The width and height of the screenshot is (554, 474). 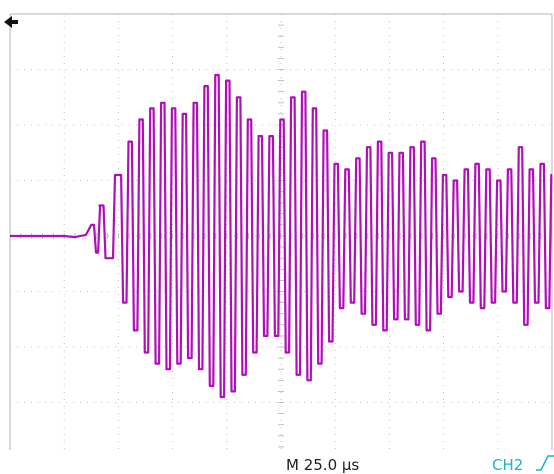 I want to click on timebase-readout: M 25.0 µs, so click(x=322, y=465).